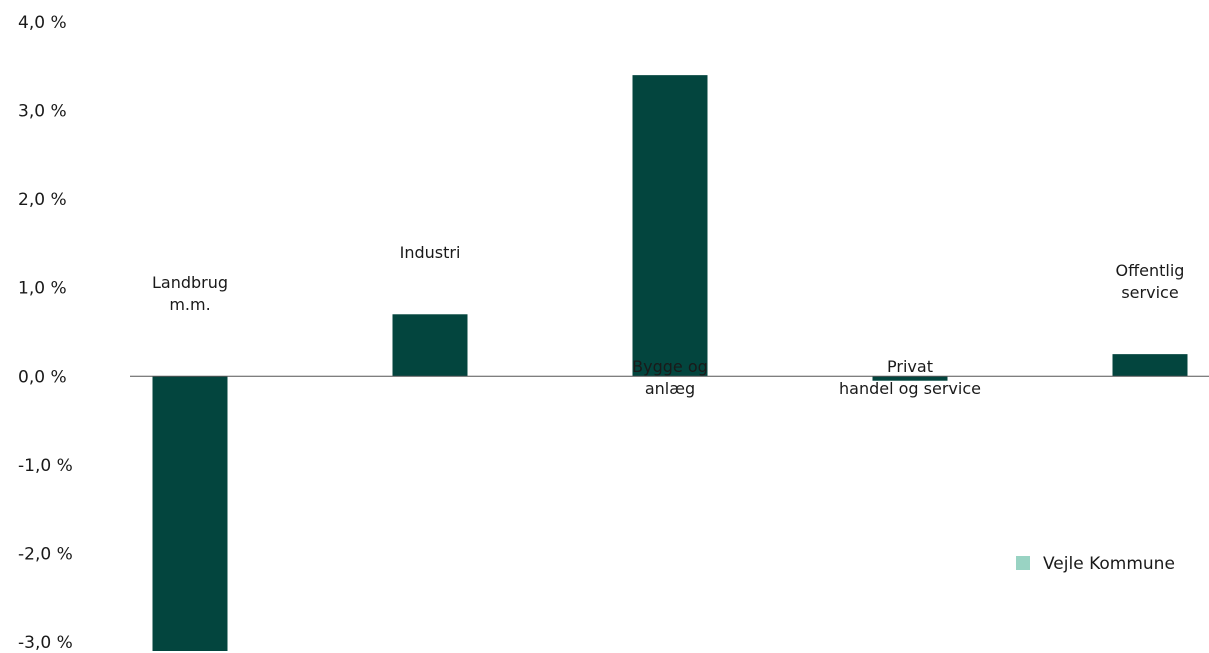  I want to click on y-tick-label: -2,0 %, so click(45, 554).